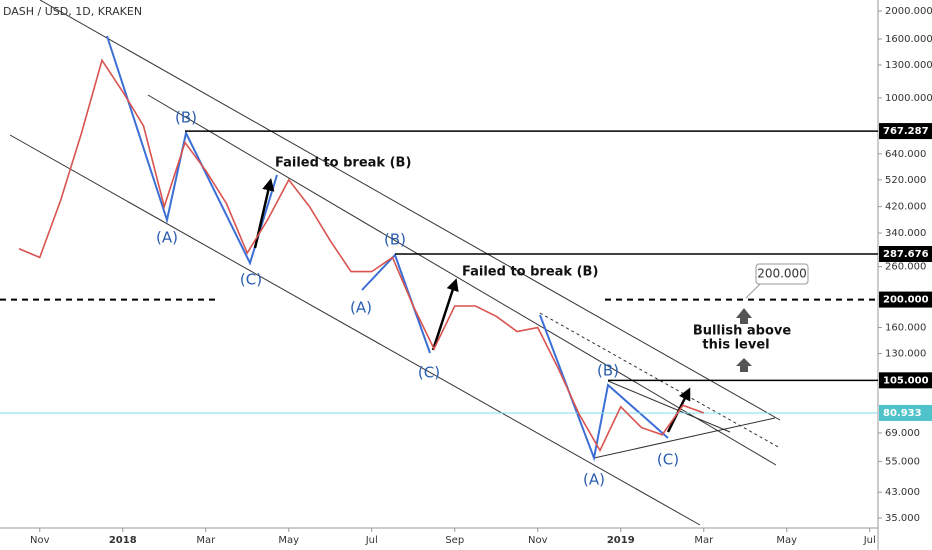 The height and width of the screenshot is (550, 932). I want to click on level-label: 200.000, so click(906, 300).